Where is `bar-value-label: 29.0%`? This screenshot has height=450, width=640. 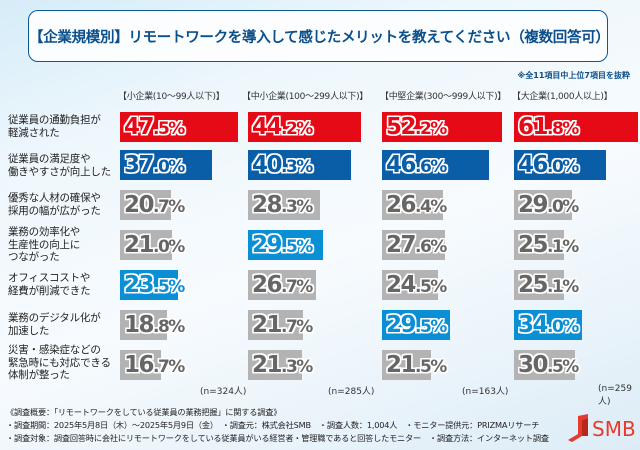 bar-value-label: 29.0% is located at coordinates (548, 205).